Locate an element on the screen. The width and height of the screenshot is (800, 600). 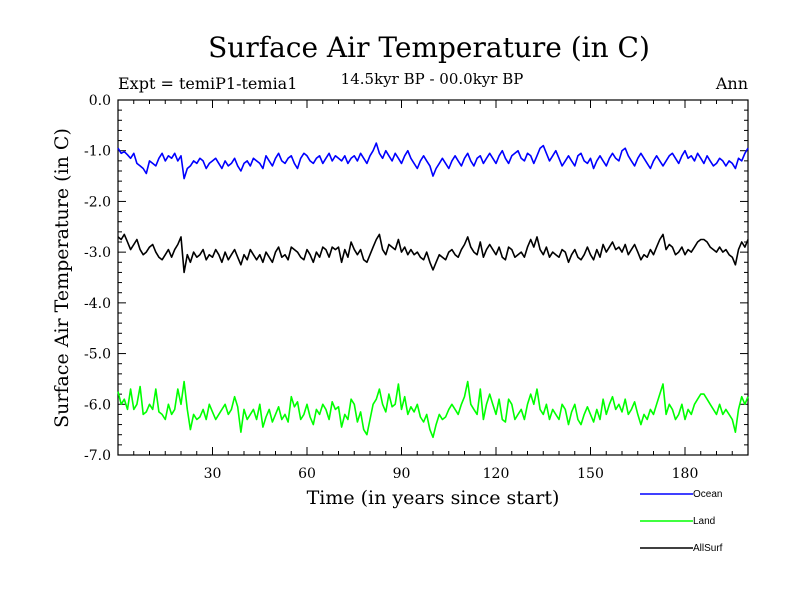
y-tick-label: -4.0 is located at coordinates (97, 304).